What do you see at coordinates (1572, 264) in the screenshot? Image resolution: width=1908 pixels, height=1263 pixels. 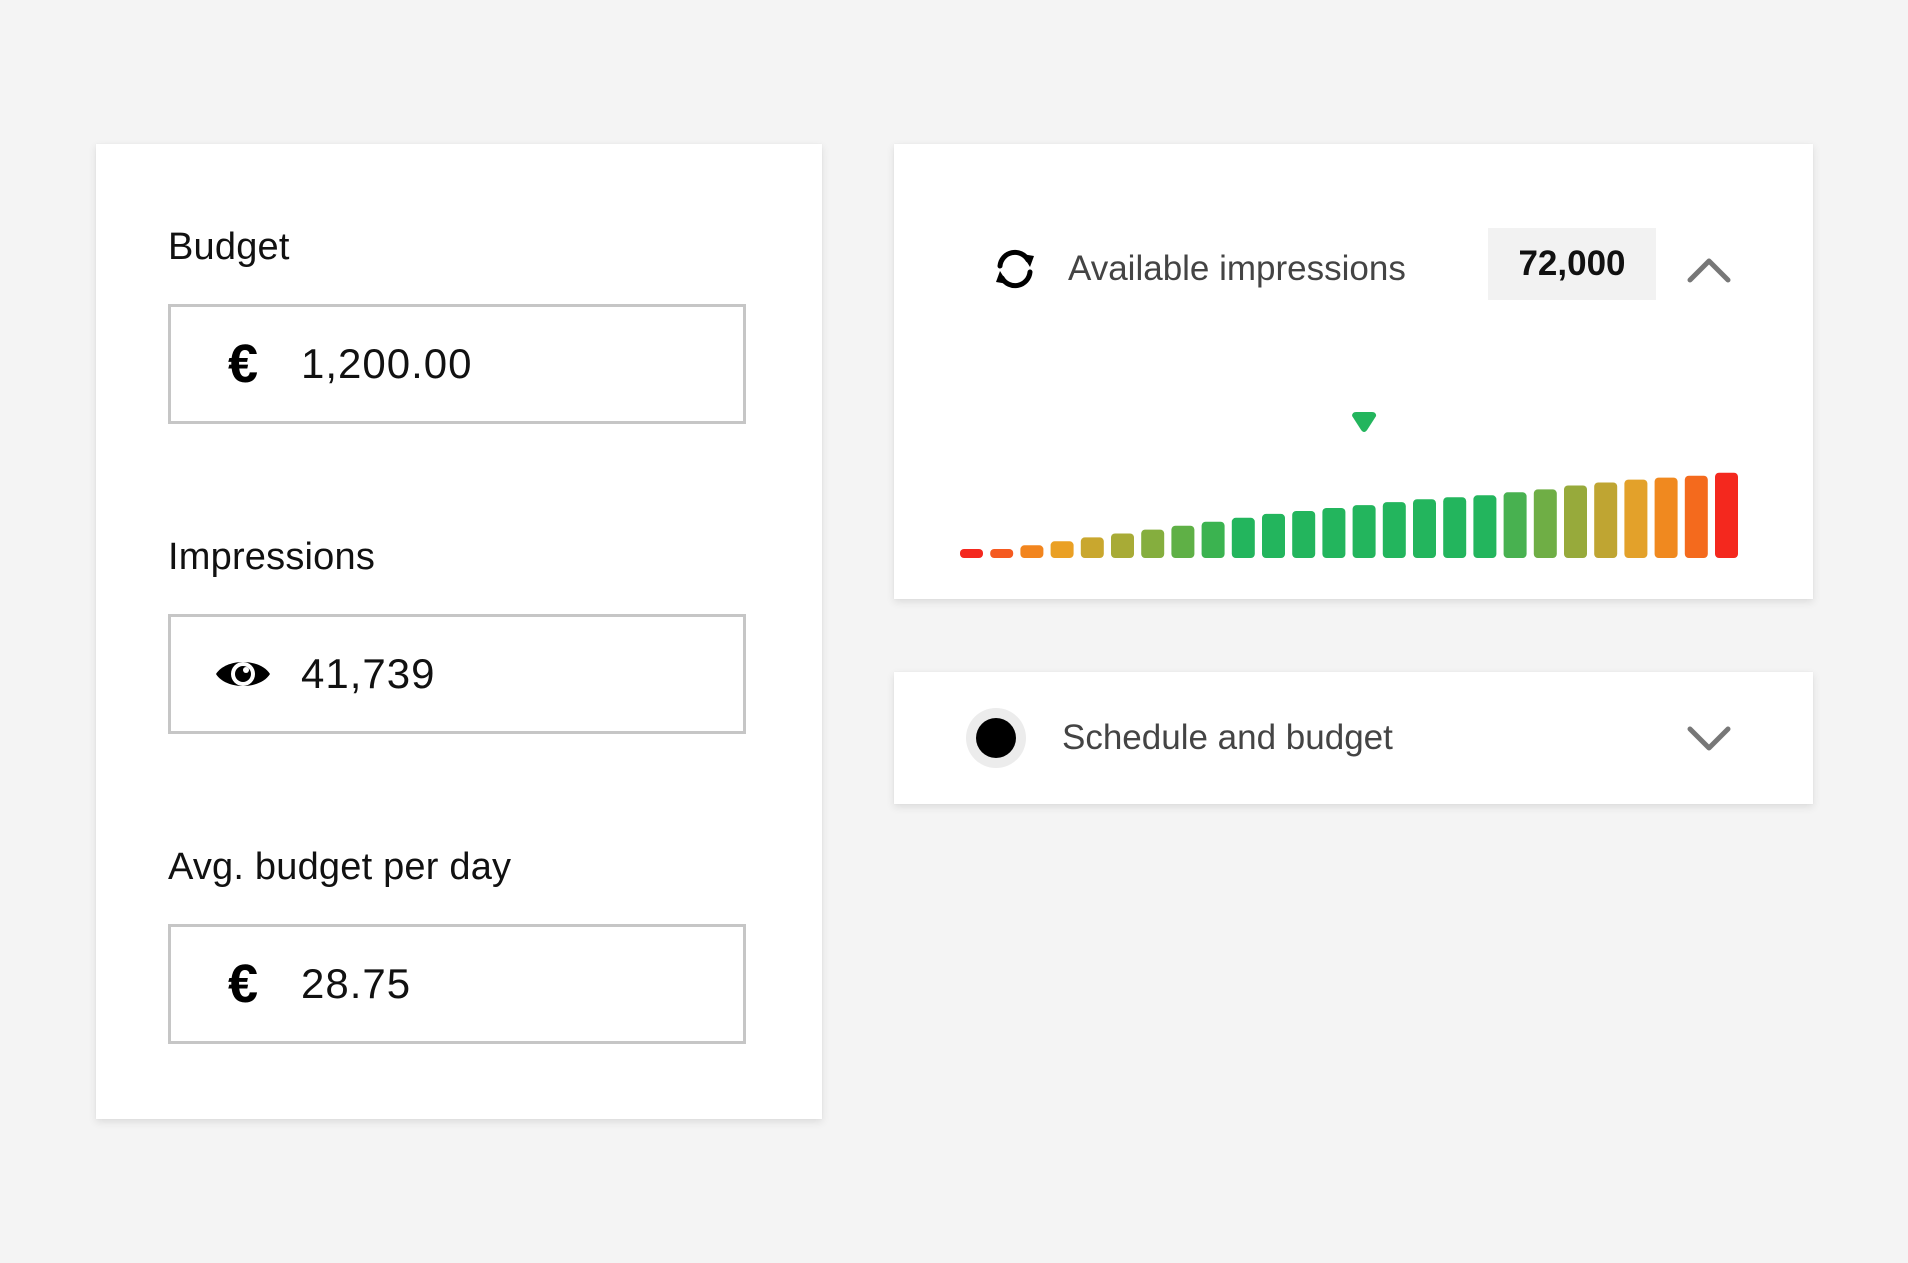 I see `available-impressions-value: 72,000` at bounding box center [1572, 264].